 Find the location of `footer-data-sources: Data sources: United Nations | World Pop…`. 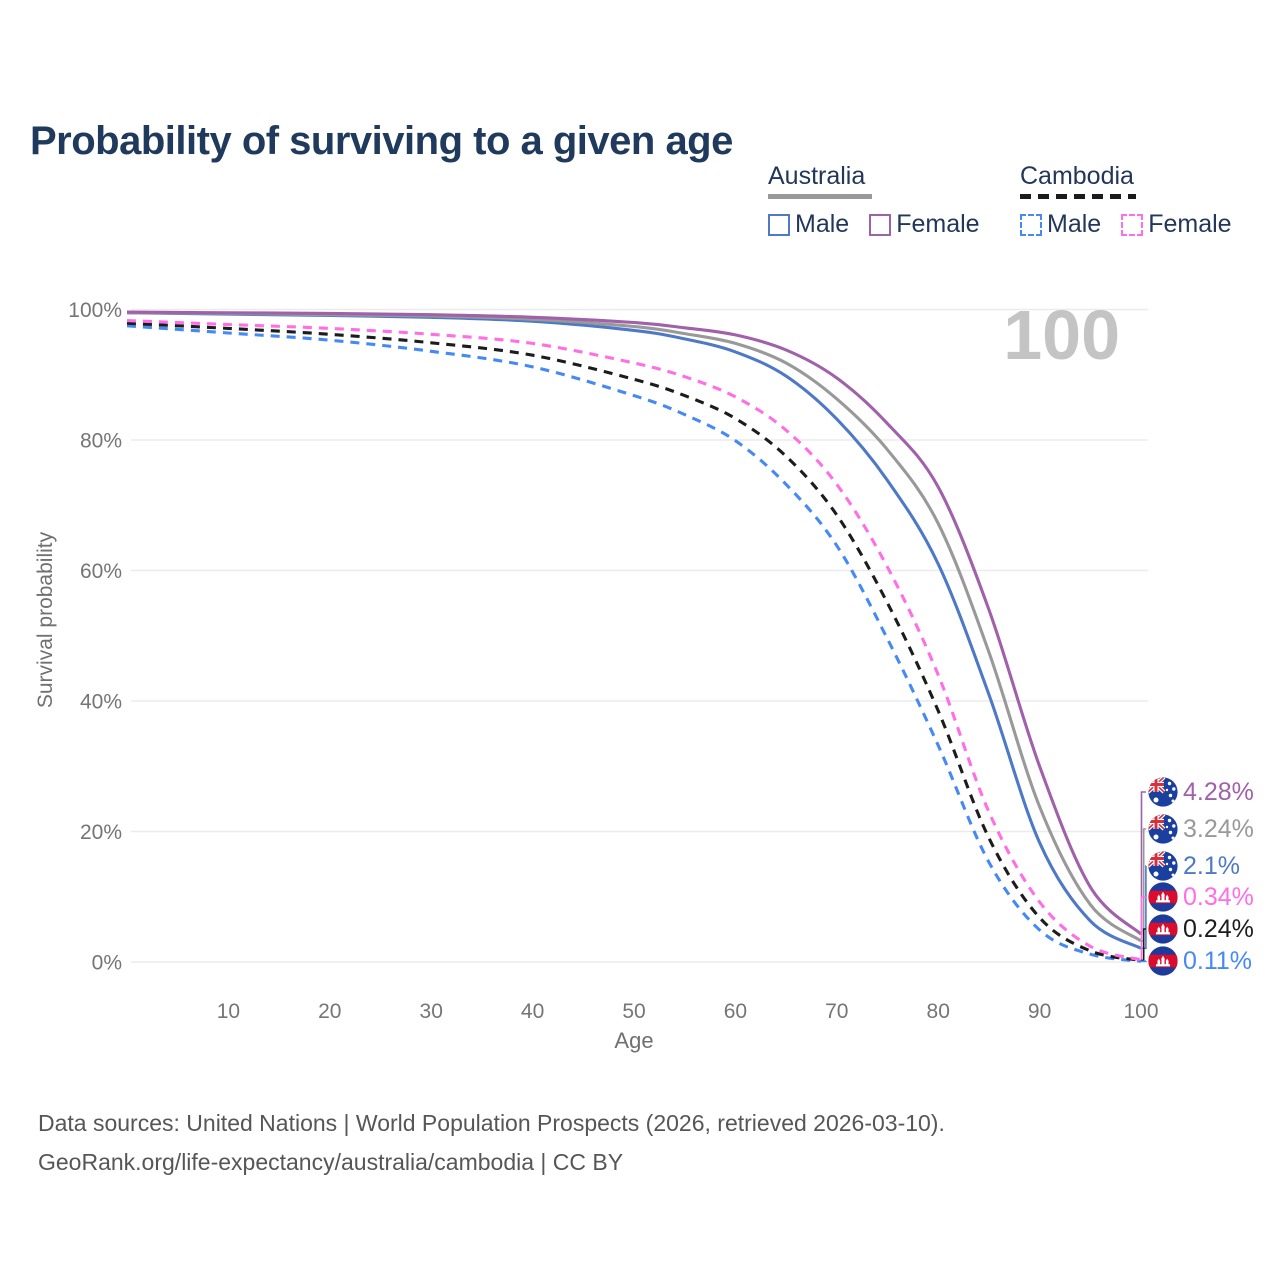

footer-data-sources: Data sources: United Nations | World Pop… is located at coordinates (491, 1123).